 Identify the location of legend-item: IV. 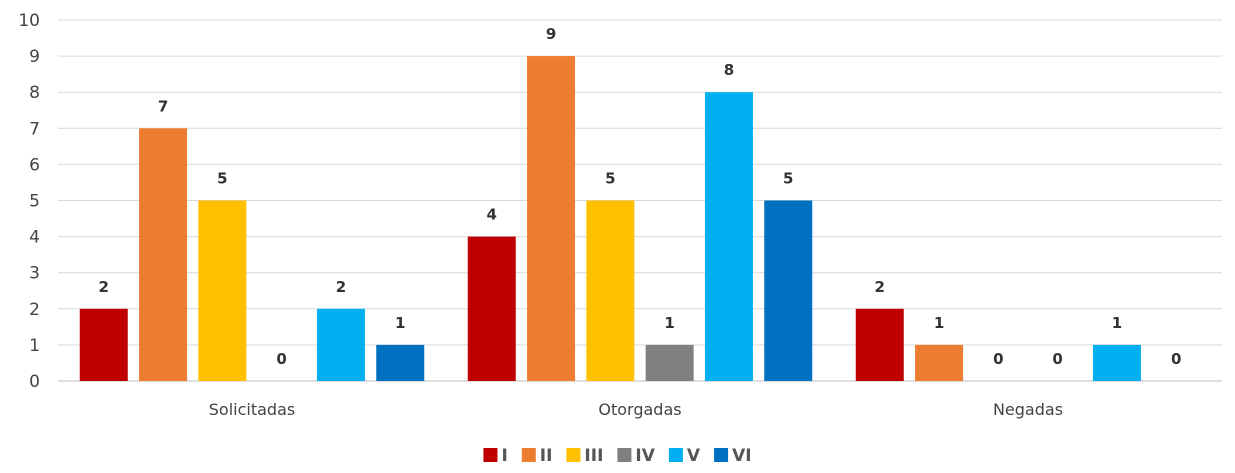
(636, 456).